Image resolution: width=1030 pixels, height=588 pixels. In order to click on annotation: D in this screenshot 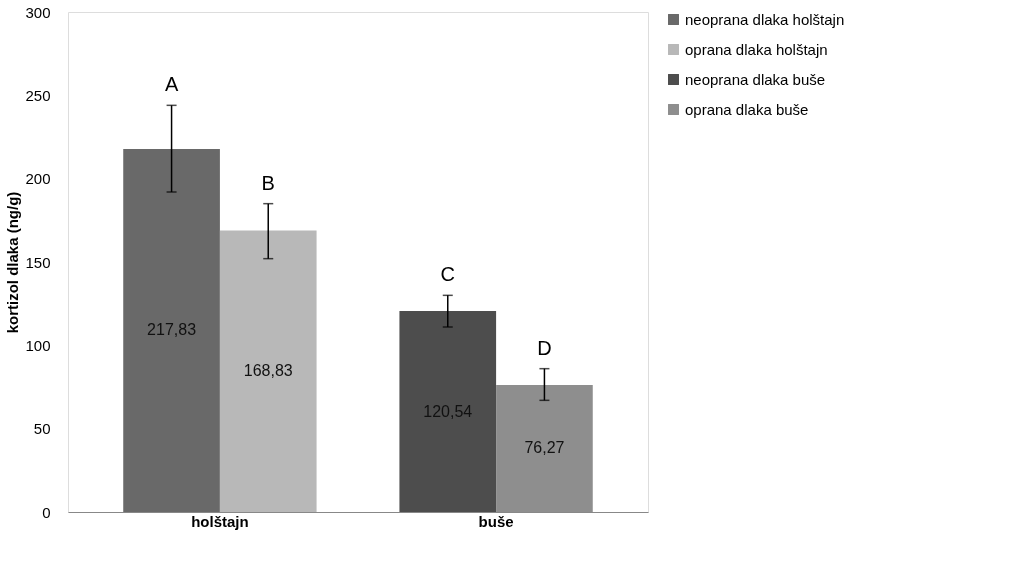, I will do `click(544, 347)`.